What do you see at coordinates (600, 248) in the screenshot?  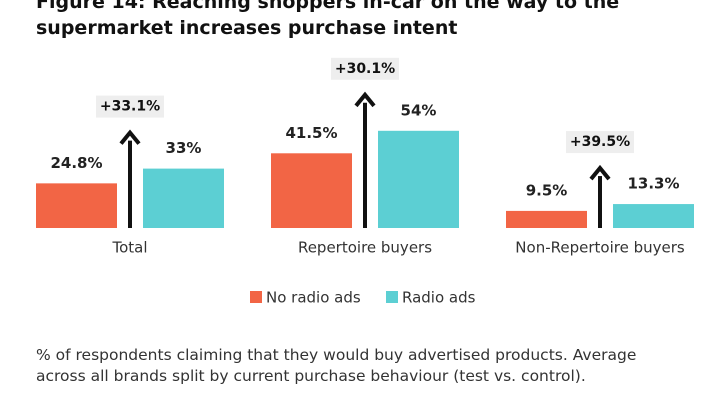 I see `x-tick-label: Non-Repertoire buyers` at bounding box center [600, 248].